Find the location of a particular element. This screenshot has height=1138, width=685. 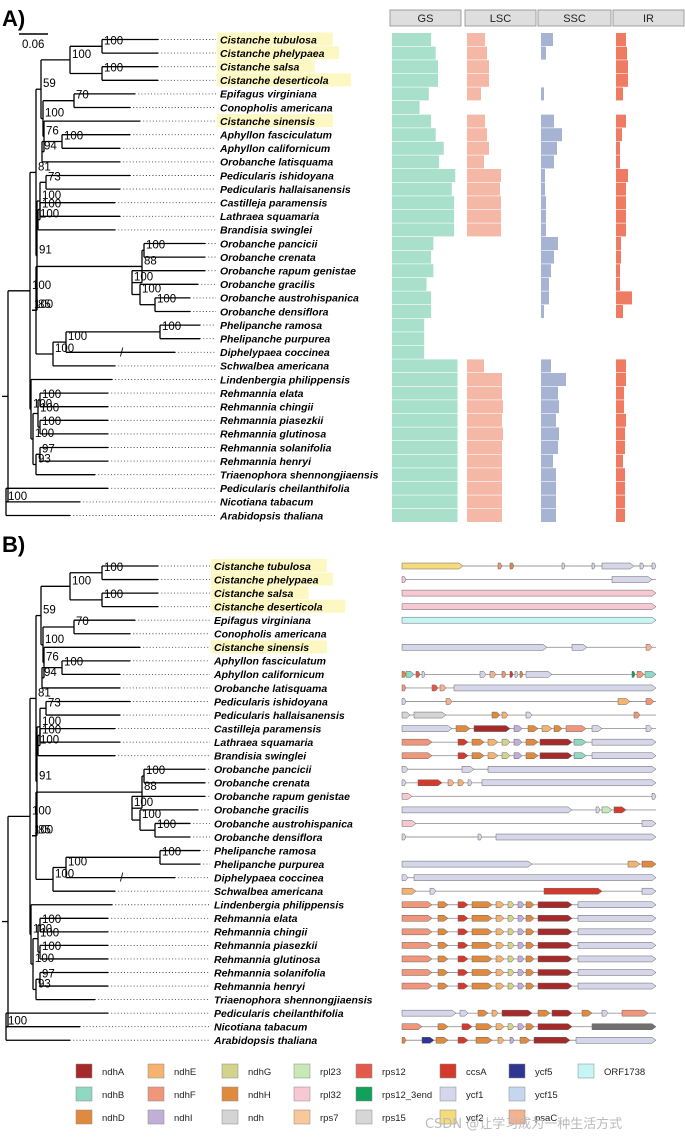

species-label: Castilleja paramensis is located at coordinates (268, 729).